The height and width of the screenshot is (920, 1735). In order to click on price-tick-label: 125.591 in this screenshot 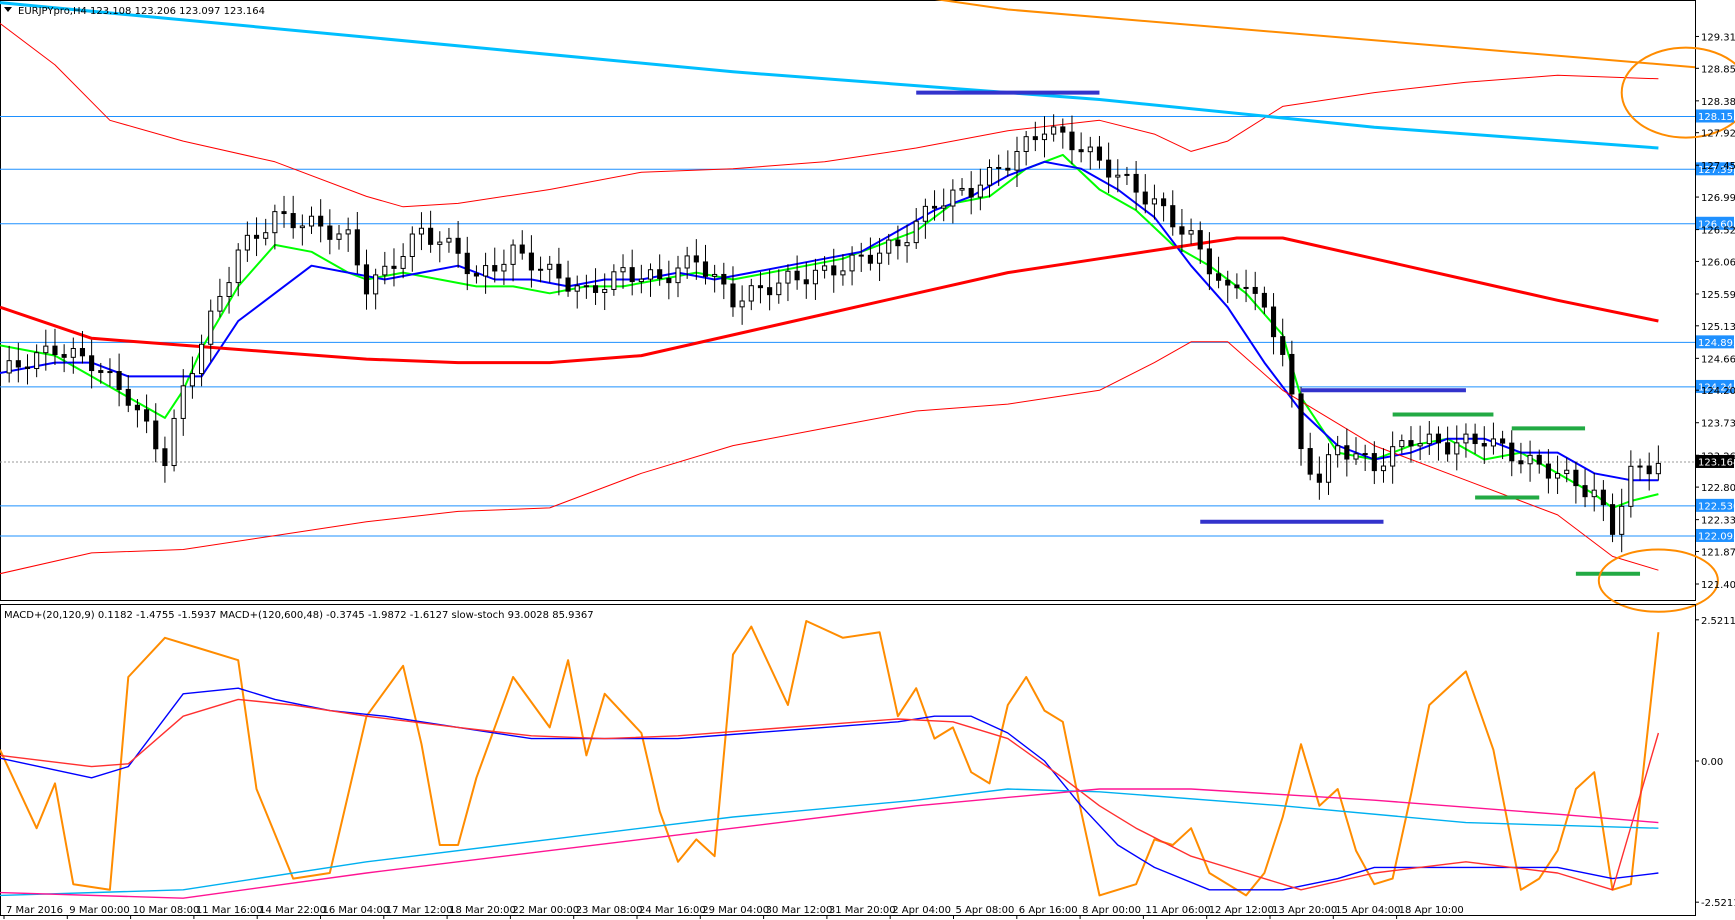, I will do `click(1718, 295)`.